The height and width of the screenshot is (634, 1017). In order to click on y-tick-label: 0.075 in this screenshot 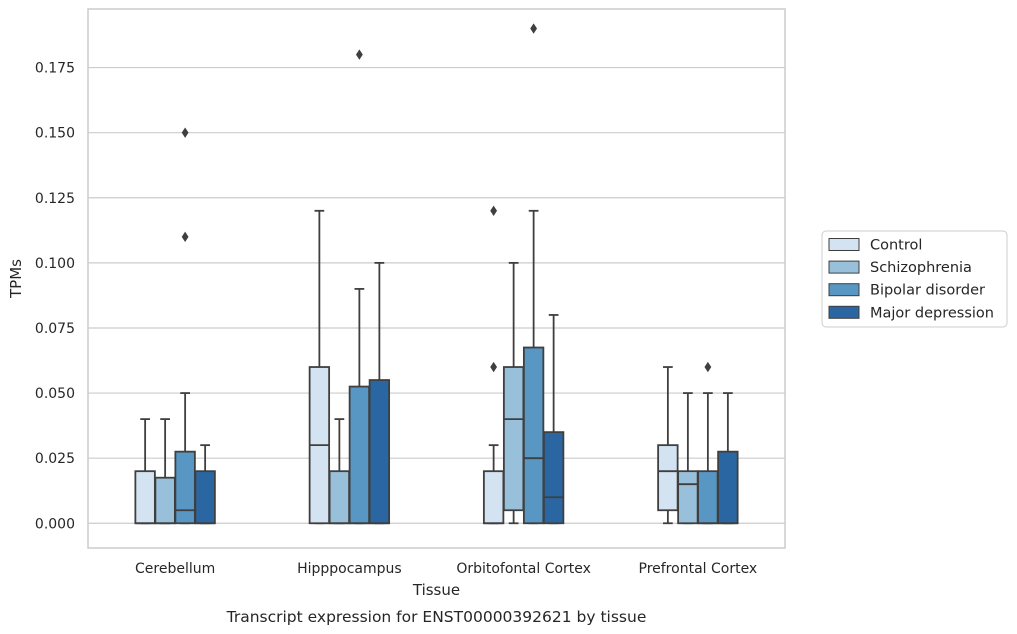, I will do `click(55, 329)`.